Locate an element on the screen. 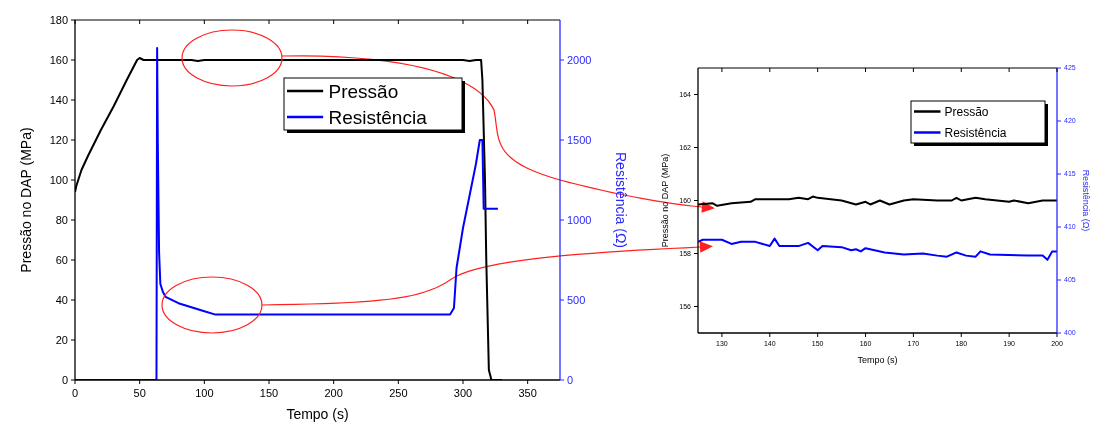 The width and height of the screenshot is (1101, 433). y-tick-label: 140 is located at coordinates (58, 99).